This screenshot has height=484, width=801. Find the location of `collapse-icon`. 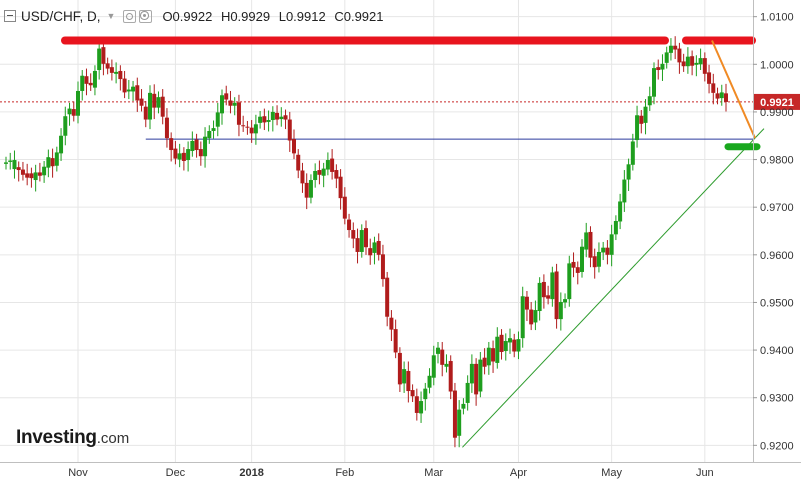

collapse-icon is located at coordinates (10, 16).